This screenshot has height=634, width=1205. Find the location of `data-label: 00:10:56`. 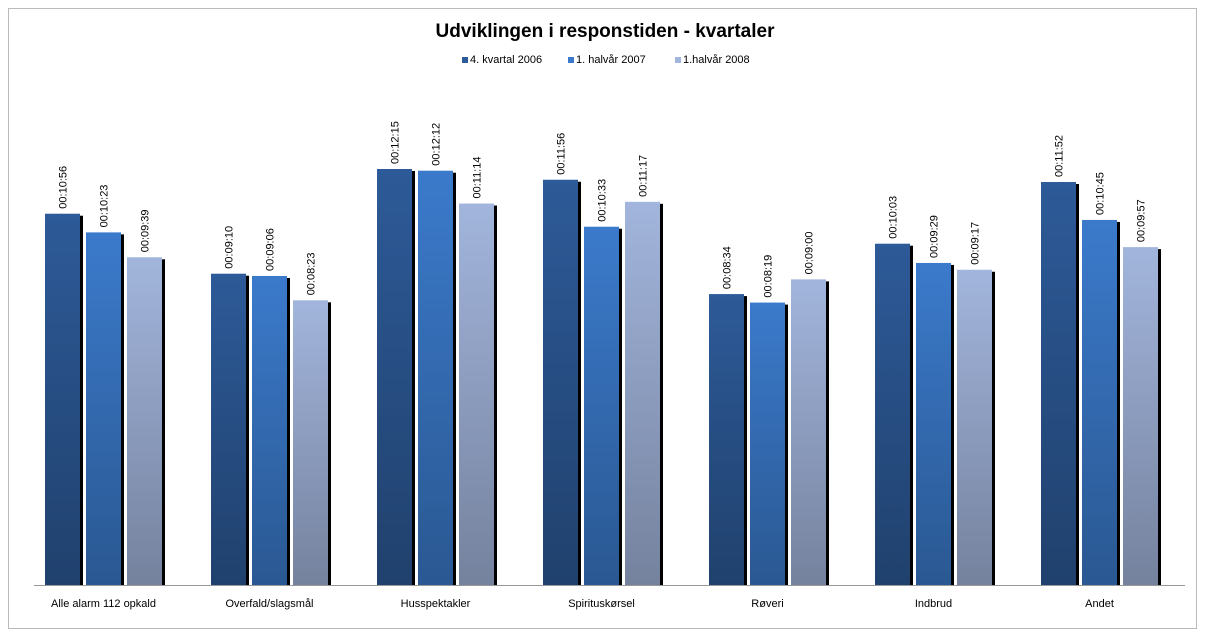

data-label: 00:10:56 is located at coordinates (64, 187).